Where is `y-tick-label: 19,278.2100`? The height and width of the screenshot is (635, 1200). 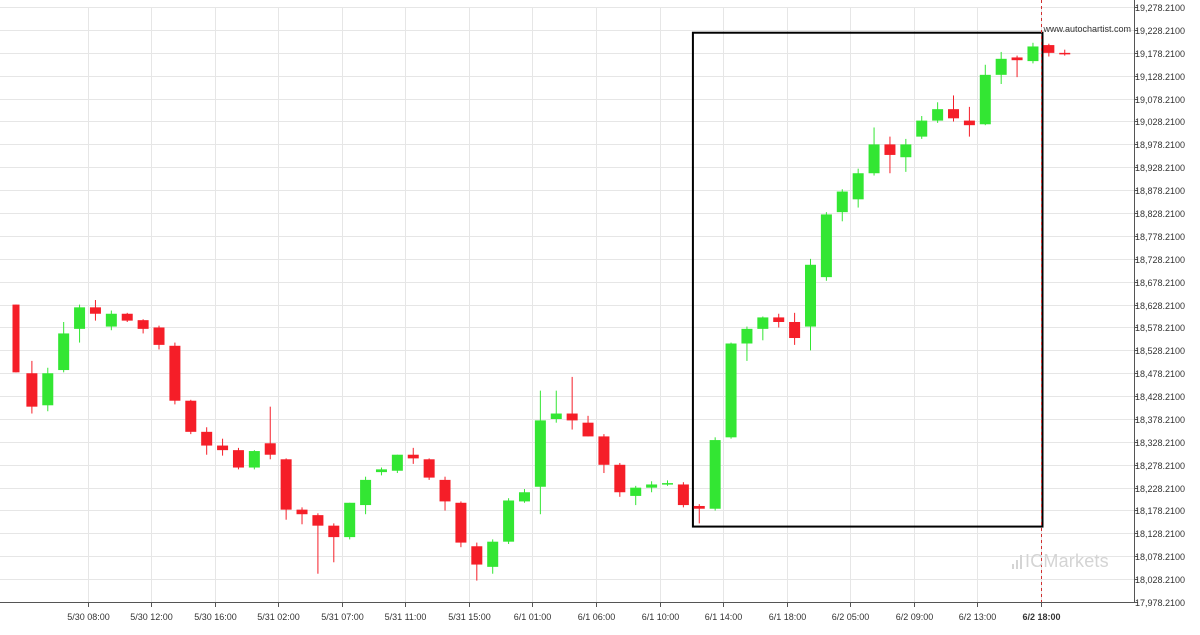 y-tick-label: 19,278.2100 is located at coordinates (1160, 8).